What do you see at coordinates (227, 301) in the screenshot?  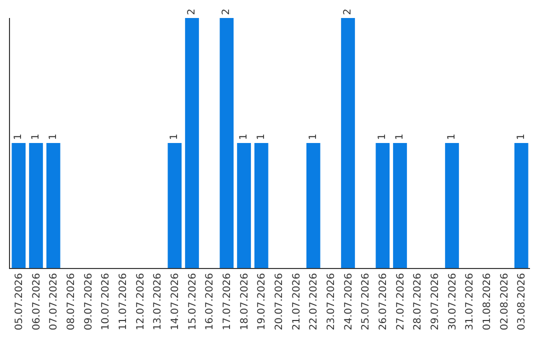 I see `x-tick-label: 17.07.2026` at bounding box center [227, 301].